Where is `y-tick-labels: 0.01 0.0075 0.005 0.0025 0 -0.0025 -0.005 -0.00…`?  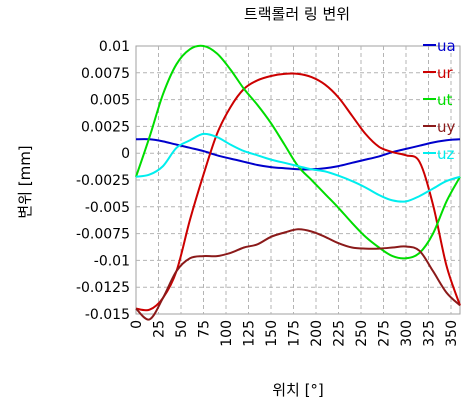 y-tick-labels: 0.01 0.0075 0.005 0.0025 0 -0.0025 -0.005 -0.00… is located at coordinates (103, 181).